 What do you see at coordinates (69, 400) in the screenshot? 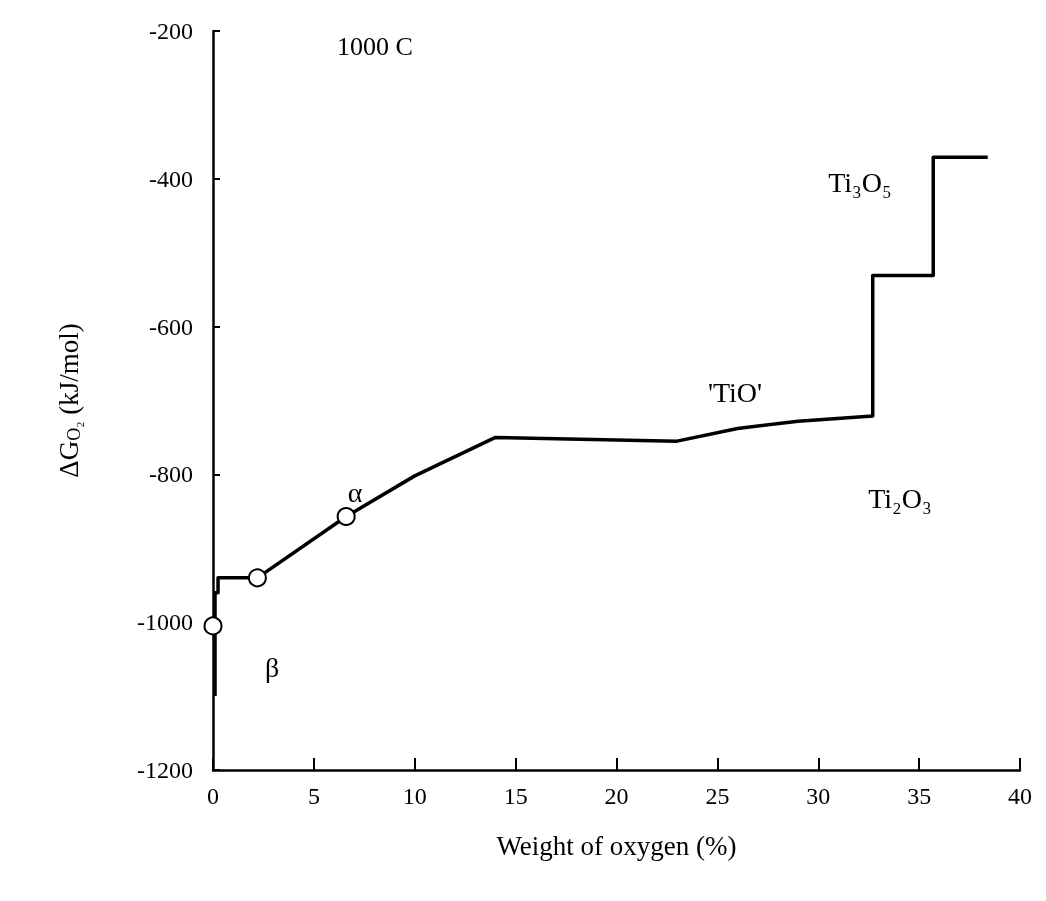
I see `y-axis-title: ΔGO₂ (kJ/mol)` at bounding box center [69, 400].